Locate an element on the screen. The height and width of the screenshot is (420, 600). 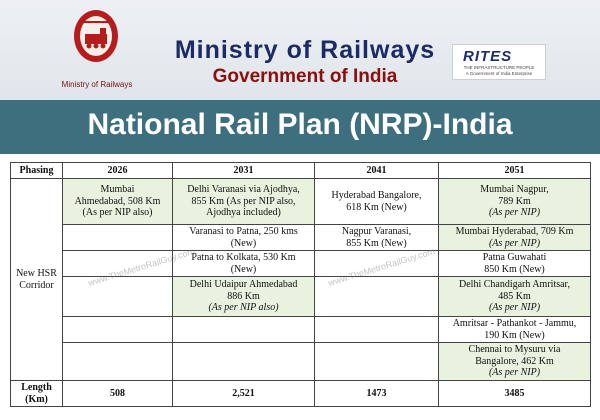
title-banner: National Rail Plan (NRP)-India is located at coordinates (300, 127).